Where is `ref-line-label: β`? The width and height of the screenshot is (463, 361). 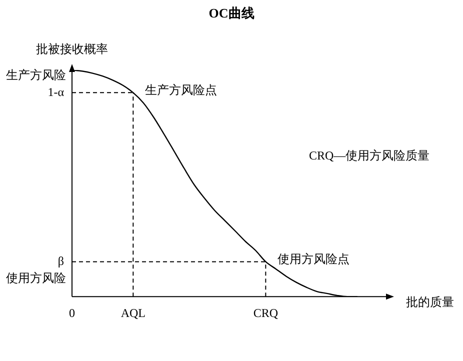 ref-line-label: β is located at coordinates (61, 261).